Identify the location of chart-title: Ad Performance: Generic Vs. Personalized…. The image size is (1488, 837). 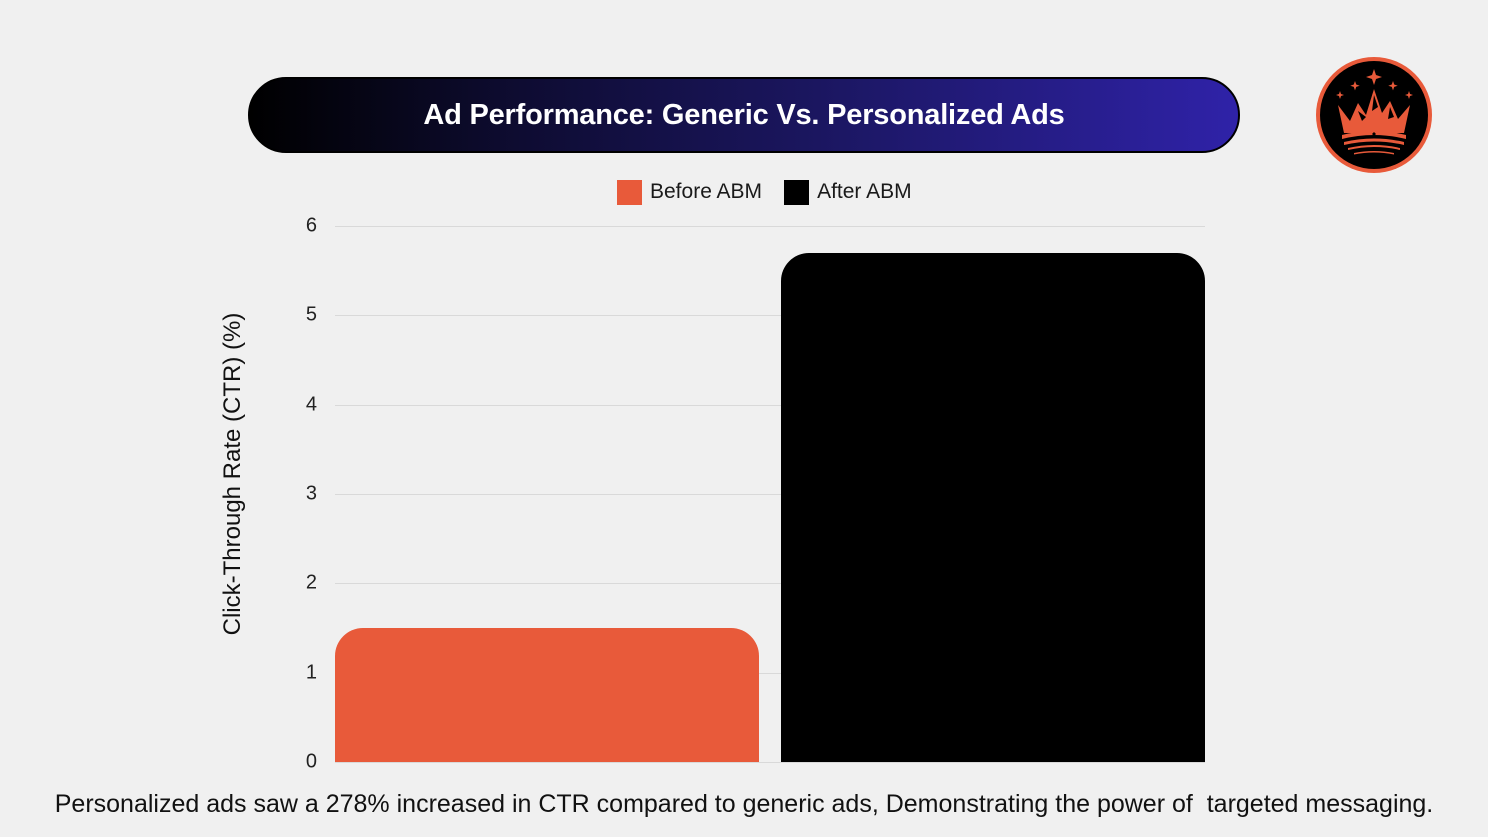
(744, 114).